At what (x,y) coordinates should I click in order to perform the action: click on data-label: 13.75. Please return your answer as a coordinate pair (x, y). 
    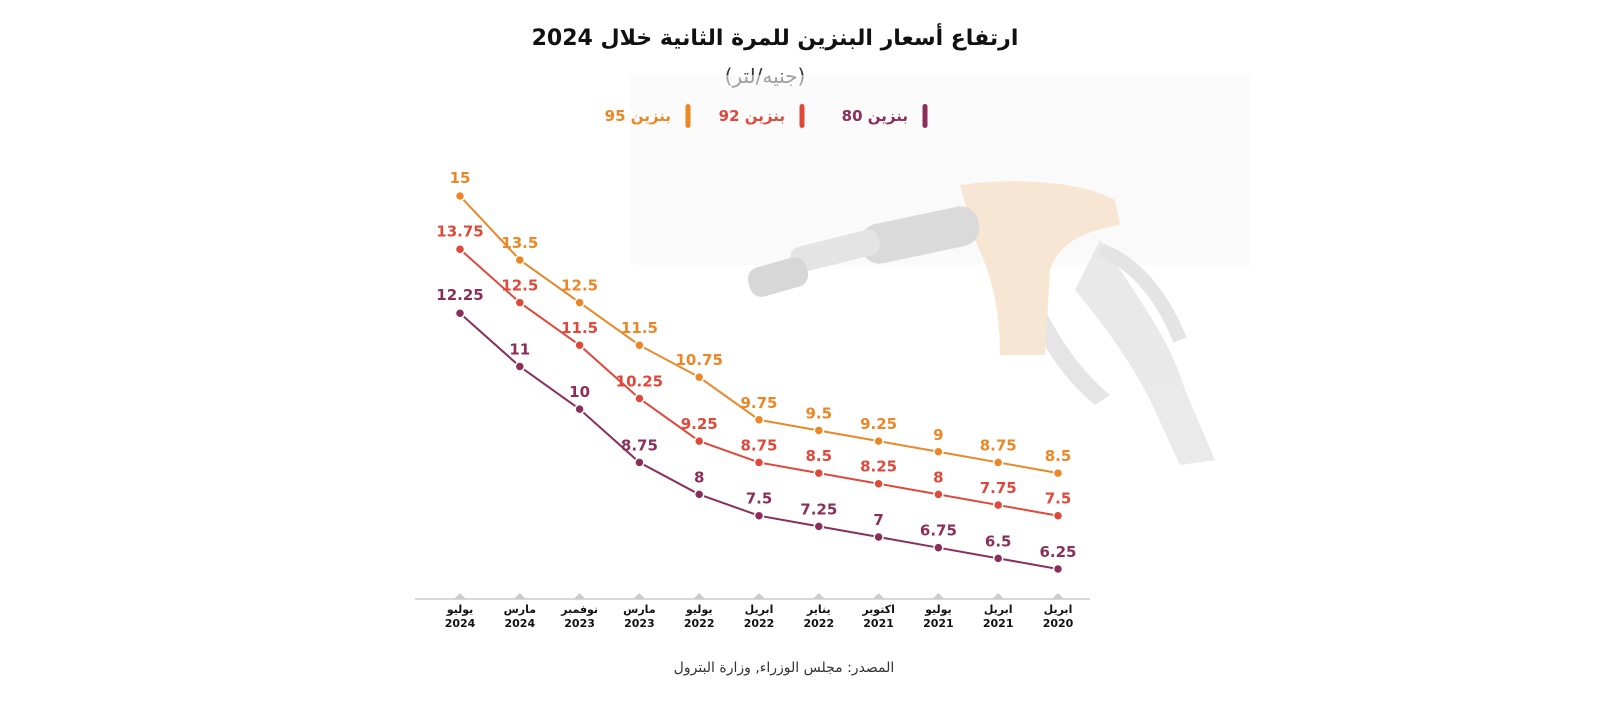
    Looking at the image, I should click on (459, 231).